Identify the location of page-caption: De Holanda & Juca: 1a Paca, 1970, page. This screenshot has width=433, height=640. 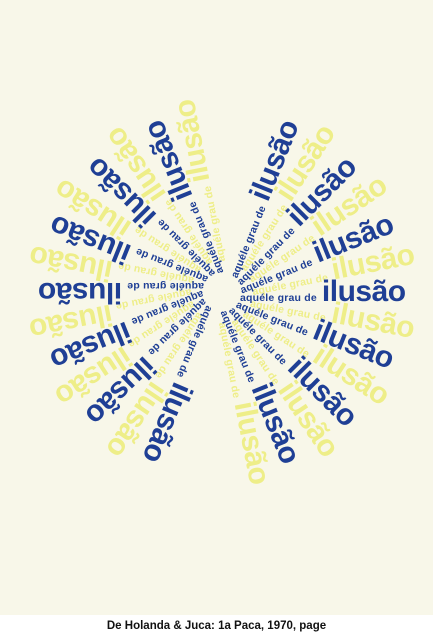
(216, 626).